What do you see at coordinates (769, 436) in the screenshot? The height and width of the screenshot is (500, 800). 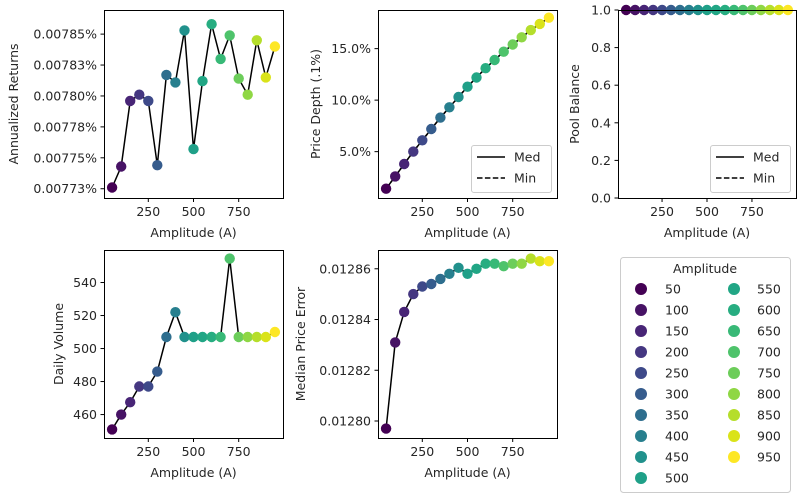 I see `legend-label: 900` at bounding box center [769, 436].